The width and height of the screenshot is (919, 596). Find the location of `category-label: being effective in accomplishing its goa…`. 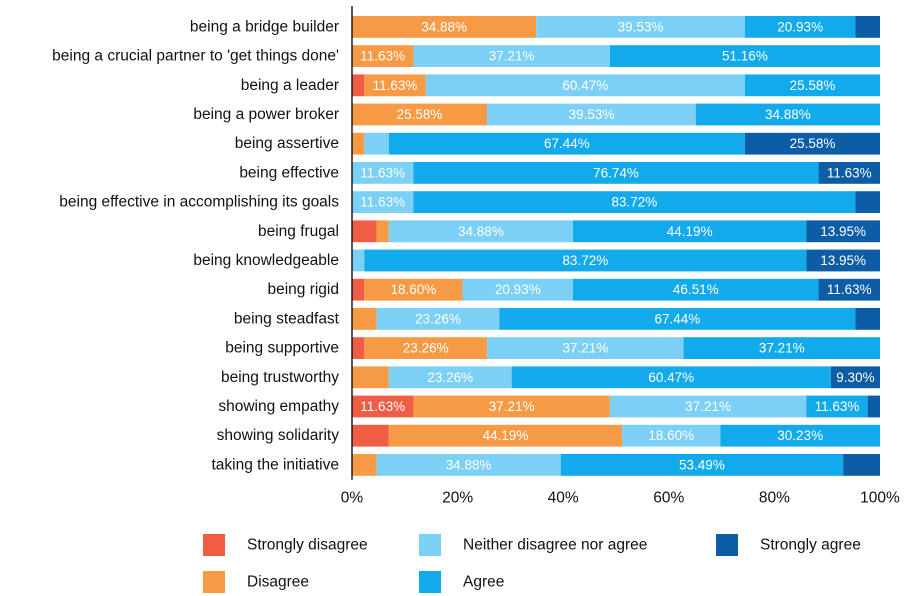

category-label: being effective in accomplishing its goa… is located at coordinates (199, 202).